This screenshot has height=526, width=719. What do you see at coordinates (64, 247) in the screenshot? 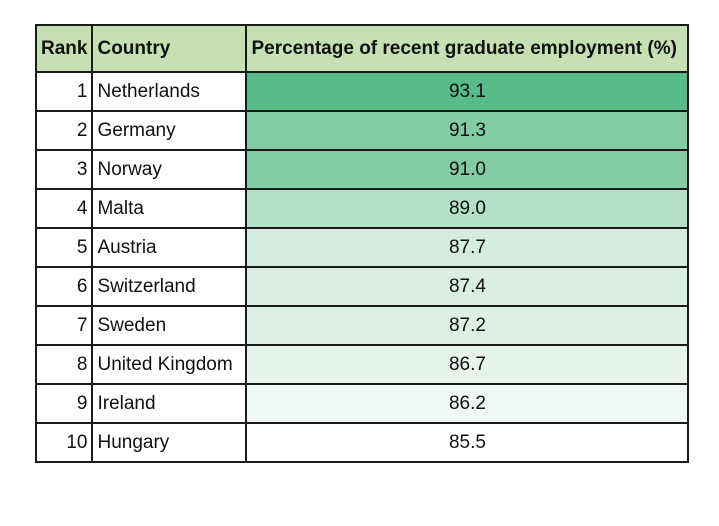
I see `rank-cell: 5` at bounding box center [64, 247].